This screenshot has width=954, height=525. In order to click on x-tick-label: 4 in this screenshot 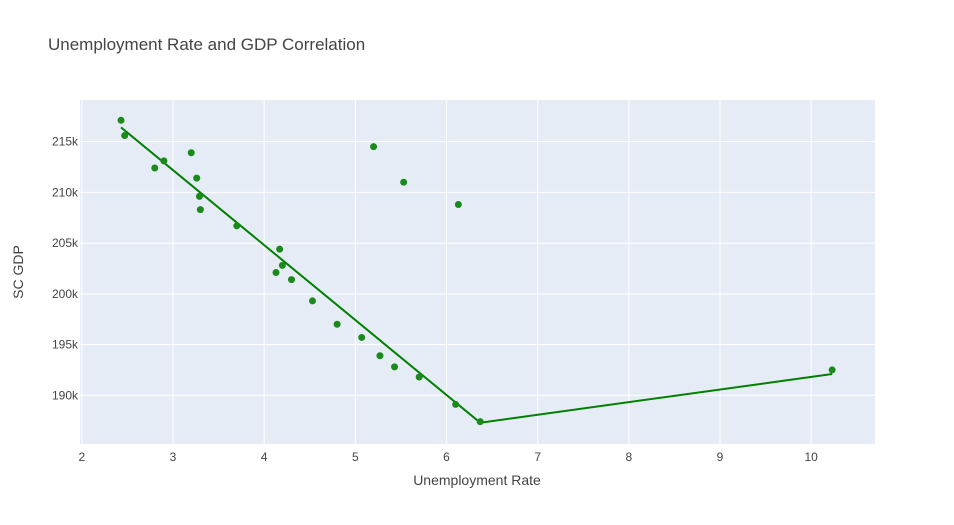, I will do `click(264, 457)`.